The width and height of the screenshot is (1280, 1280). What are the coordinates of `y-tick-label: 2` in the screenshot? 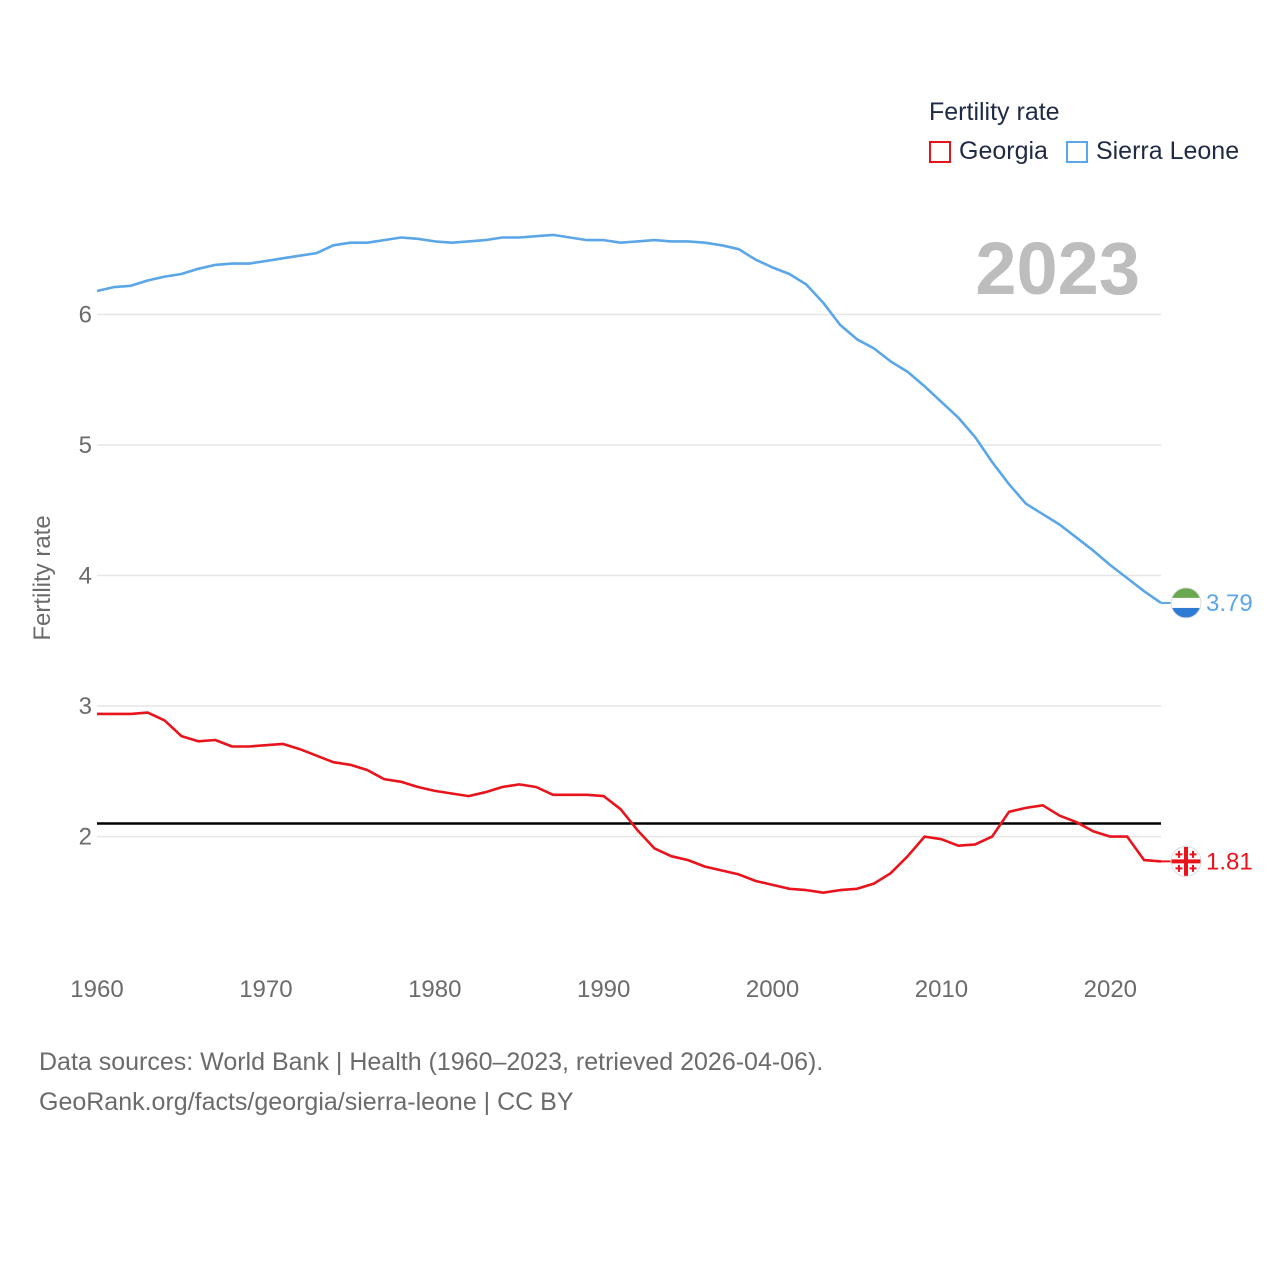 It's located at (85, 837).